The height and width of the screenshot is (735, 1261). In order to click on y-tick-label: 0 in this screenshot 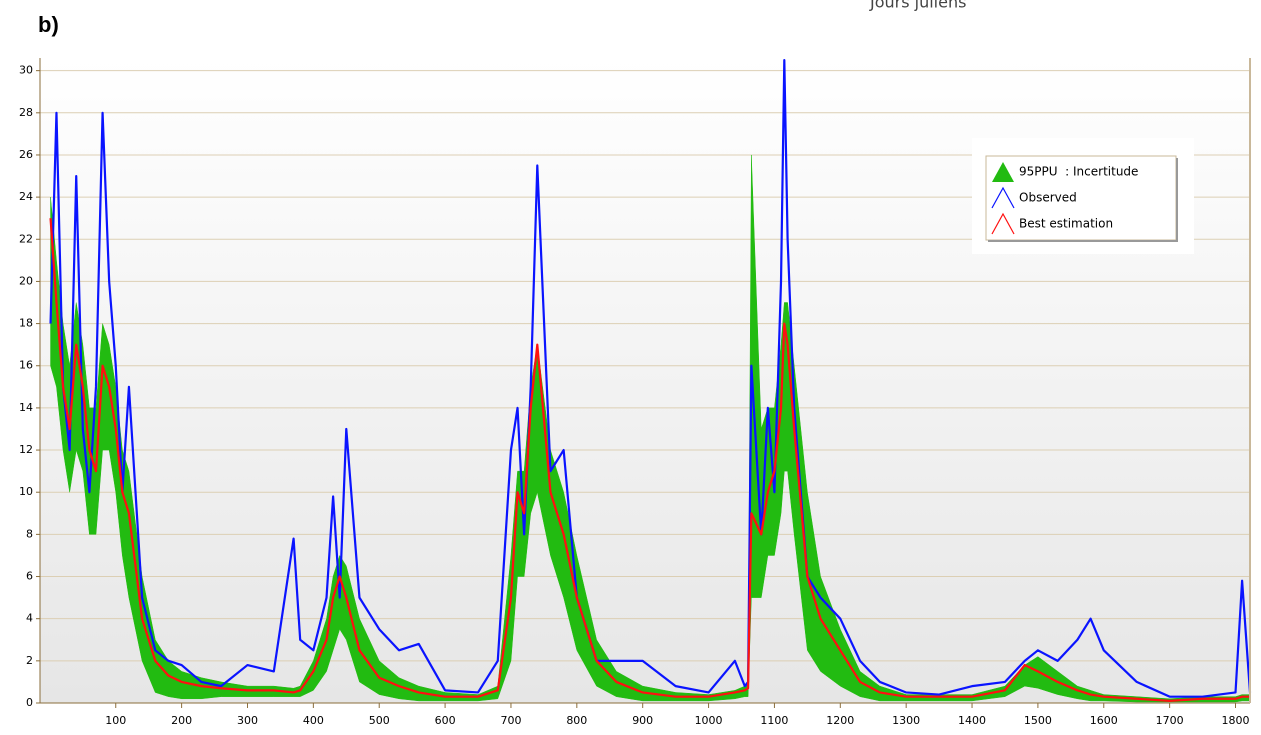, I will do `click(29, 702)`.